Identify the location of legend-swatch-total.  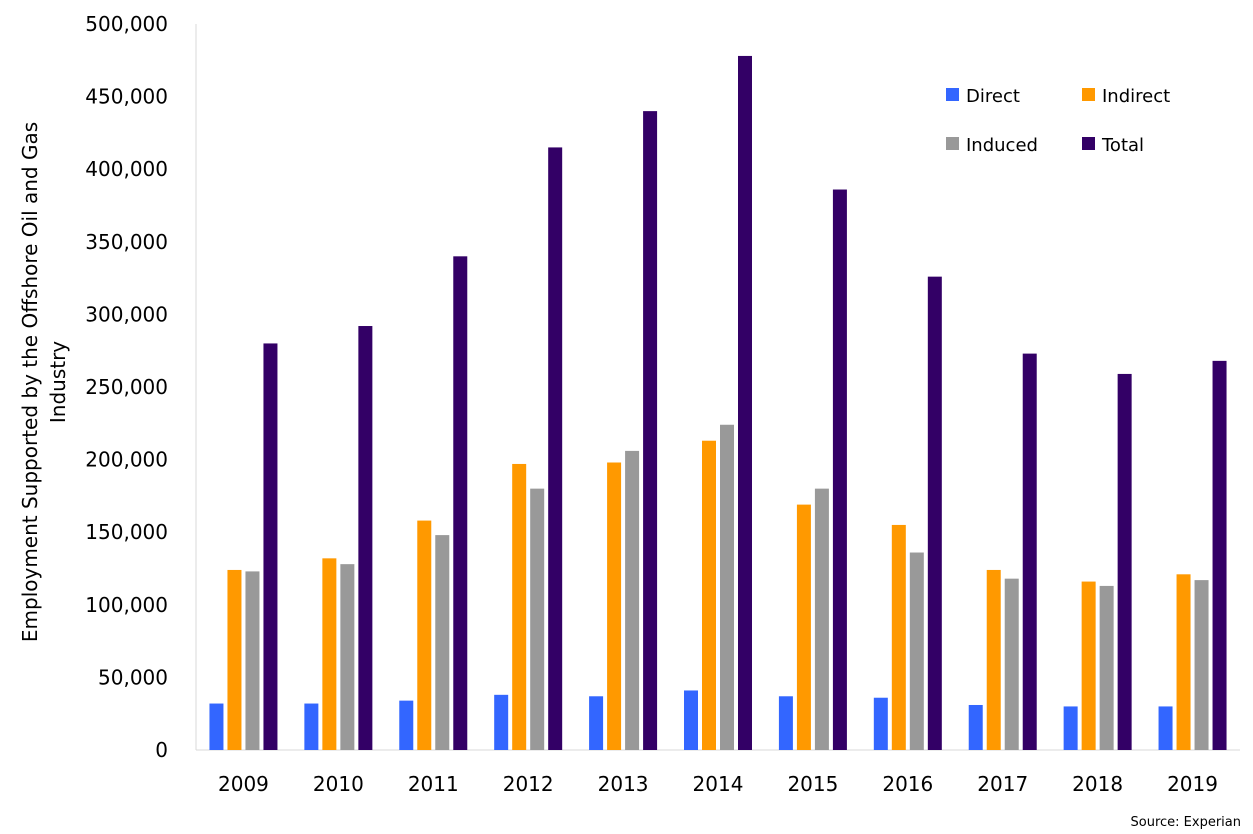
(1088, 143).